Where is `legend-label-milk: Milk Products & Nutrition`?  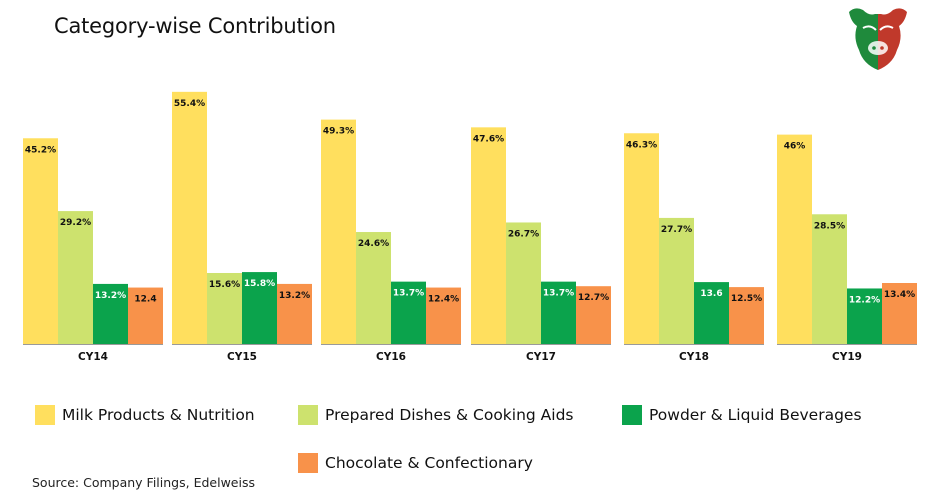
legend-label-milk: Milk Products & Nutrition is located at coordinates (158, 415).